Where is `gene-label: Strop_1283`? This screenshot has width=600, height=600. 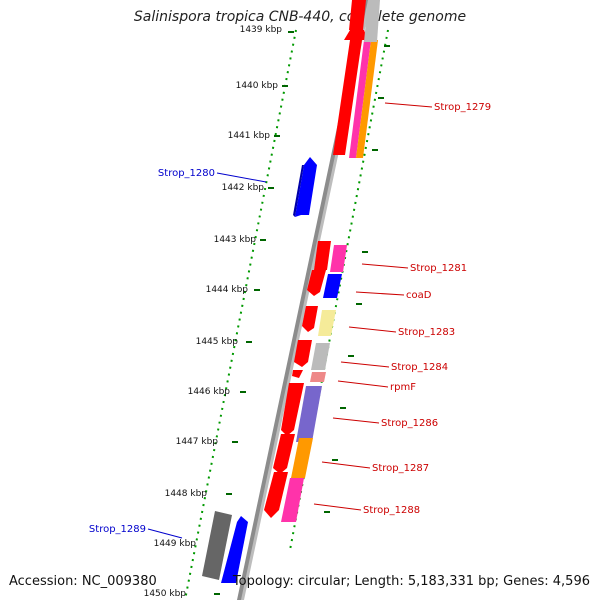 gene-label: Strop_1283 is located at coordinates (426, 332).